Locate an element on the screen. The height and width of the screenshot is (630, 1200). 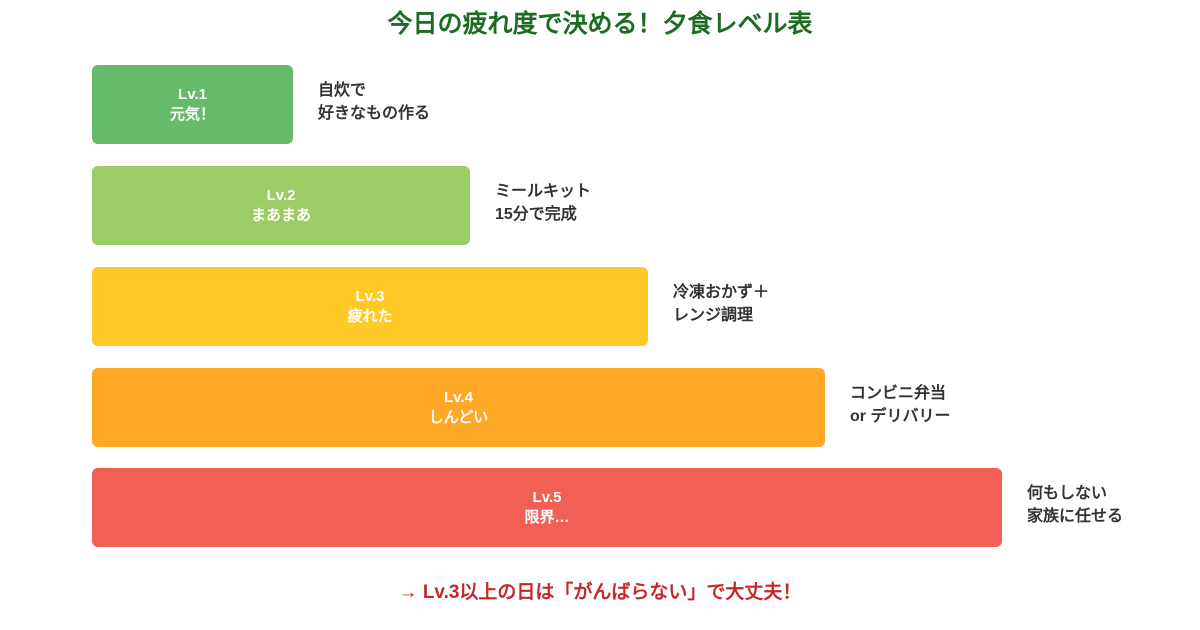
level-bar: Lv.1 元気！ is located at coordinates (192, 104).